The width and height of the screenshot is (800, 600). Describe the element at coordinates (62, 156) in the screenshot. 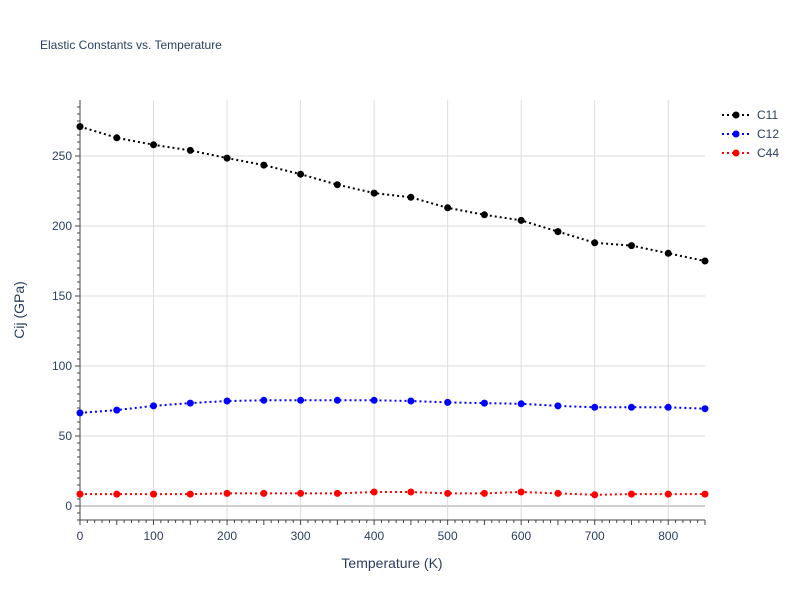

I see `y-tick-label: 250` at that location.